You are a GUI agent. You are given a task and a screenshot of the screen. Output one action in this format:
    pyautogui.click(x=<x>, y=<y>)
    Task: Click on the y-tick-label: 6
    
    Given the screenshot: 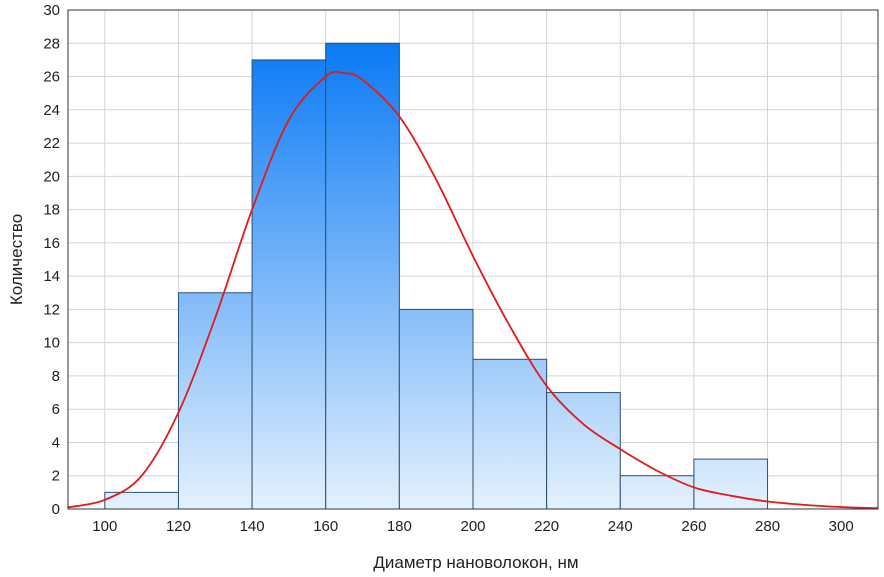 What is the action you would take?
    pyautogui.click(x=56, y=409)
    